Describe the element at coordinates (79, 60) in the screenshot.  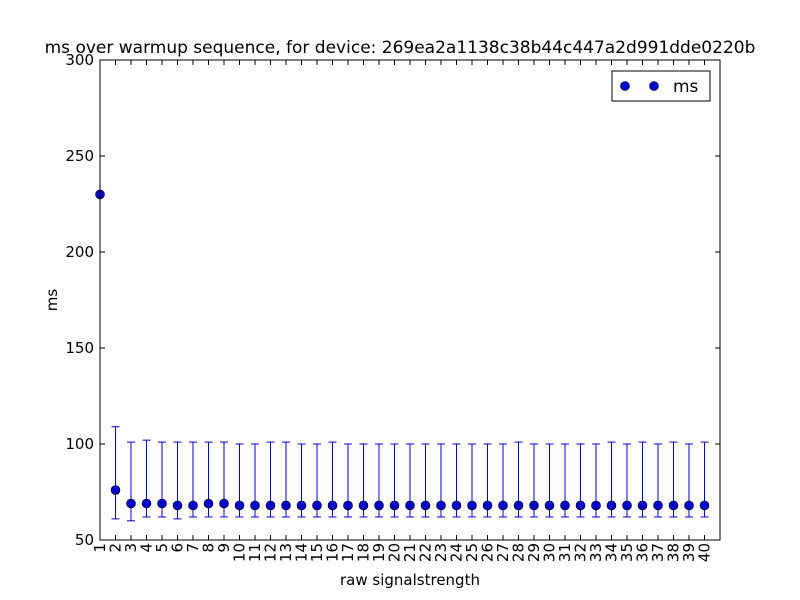
I see `y-tick-label: 300` at that location.